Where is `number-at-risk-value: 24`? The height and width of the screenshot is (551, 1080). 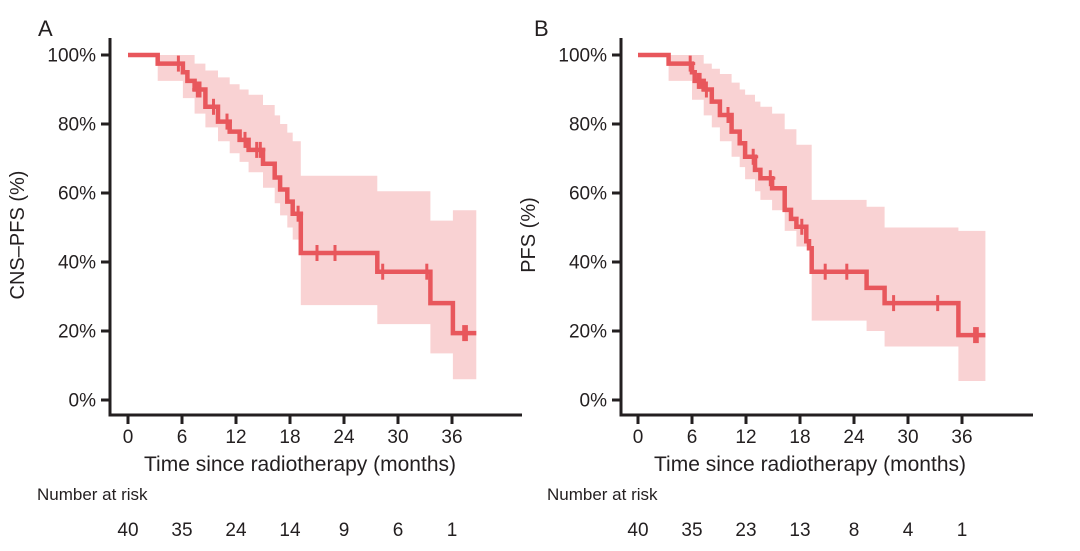
number-at-risk-value: 24 is located at coordinates (236, 530).